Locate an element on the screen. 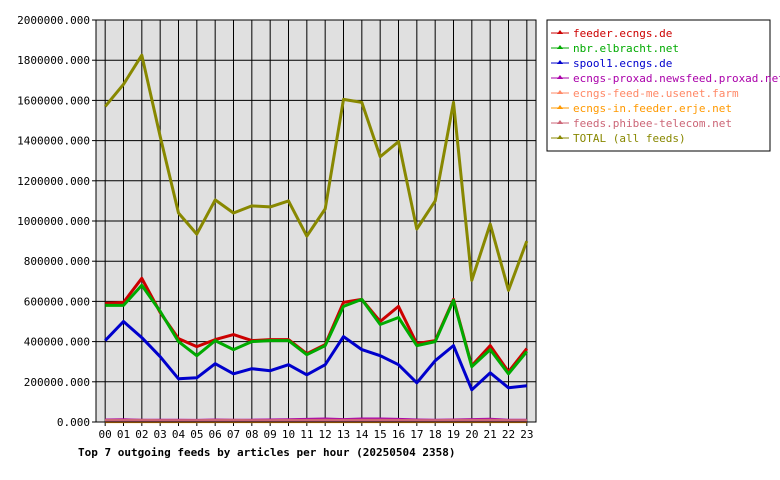 The height and width of the screenshot is (480, 780). y-tick-label: 200000.000 is located at coordinates (57, 382).